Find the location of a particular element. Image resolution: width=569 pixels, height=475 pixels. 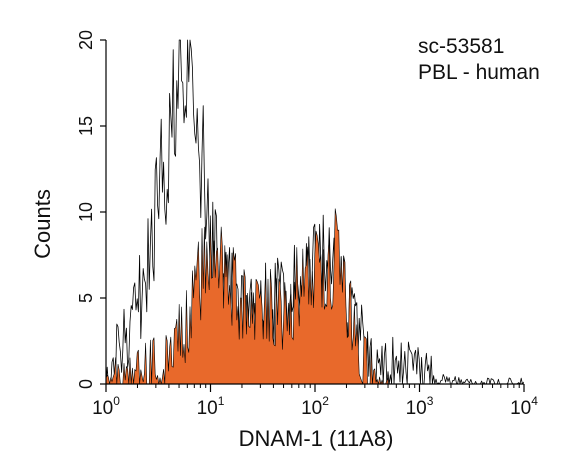

y-tick-label: 5 is located at coordinates (86, 298).